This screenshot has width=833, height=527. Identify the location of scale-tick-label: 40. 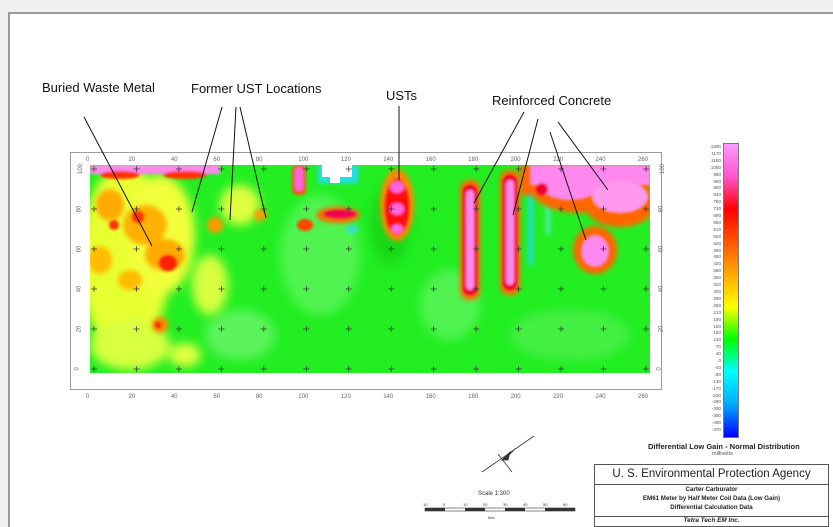
(525, 504).